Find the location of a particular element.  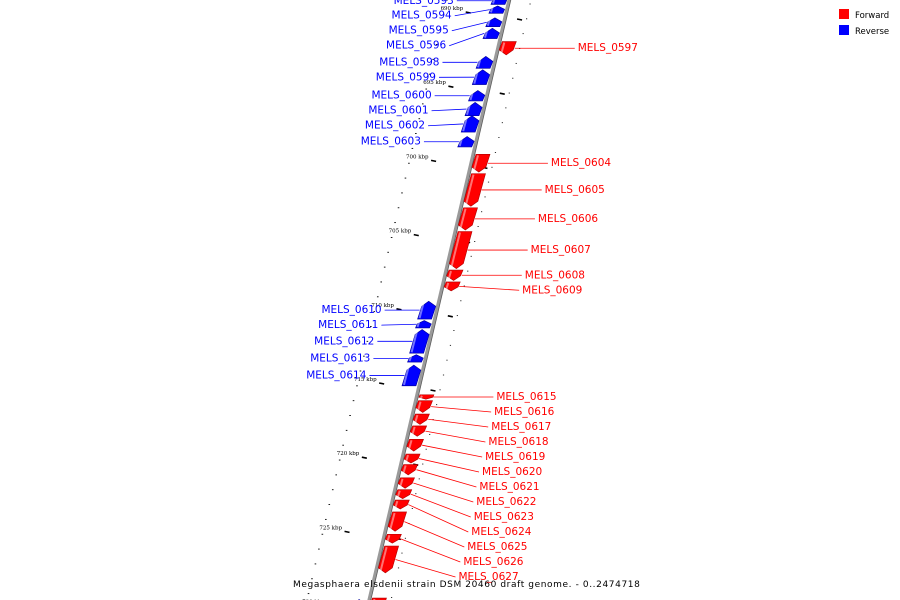

gene-label: MELS_0617 is located at coordinates (521, 427).